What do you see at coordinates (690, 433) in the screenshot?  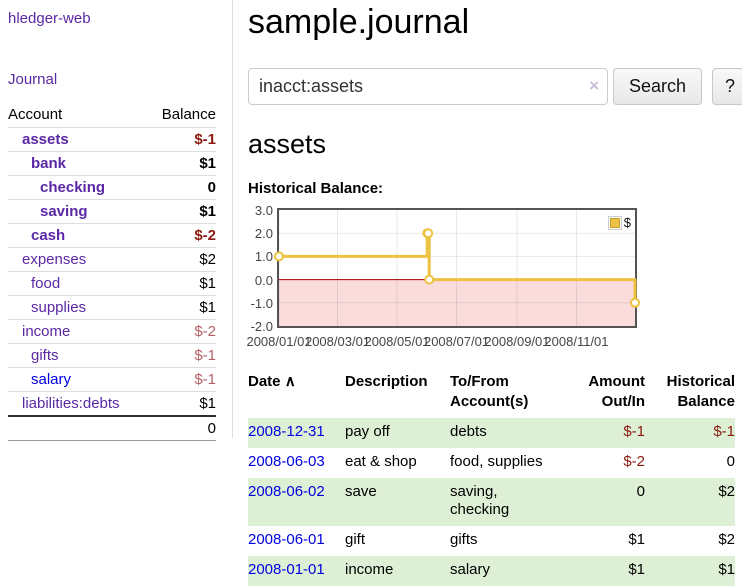 I see `transaction-balance: $-1` at bounding box center [690, 433].